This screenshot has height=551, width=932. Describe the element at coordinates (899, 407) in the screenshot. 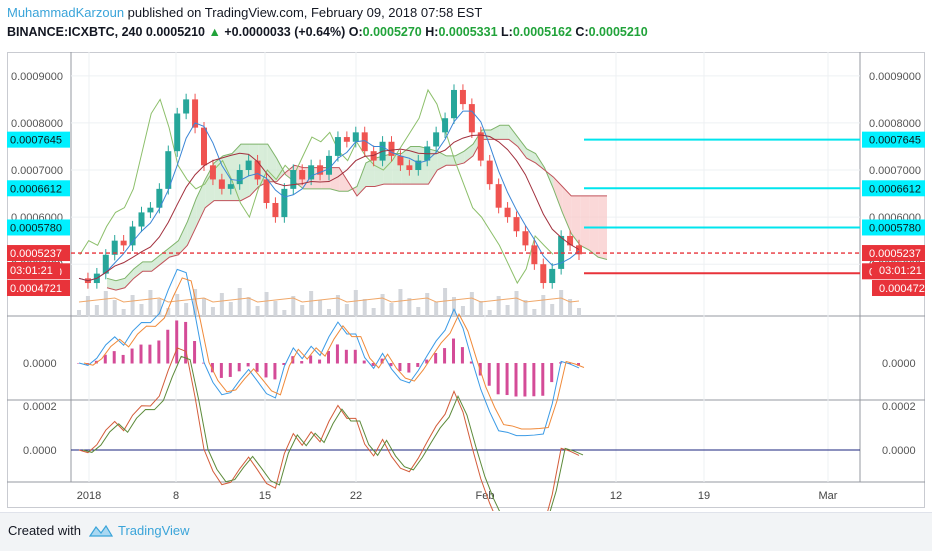

I see `osc-tick-right: 0.0002` at that location.